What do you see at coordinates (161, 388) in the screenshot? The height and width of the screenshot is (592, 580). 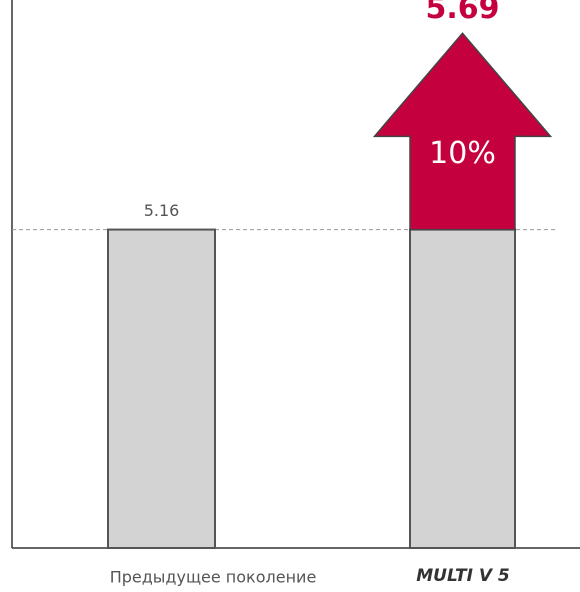 I see `bar` at bounding box center [161, 388].